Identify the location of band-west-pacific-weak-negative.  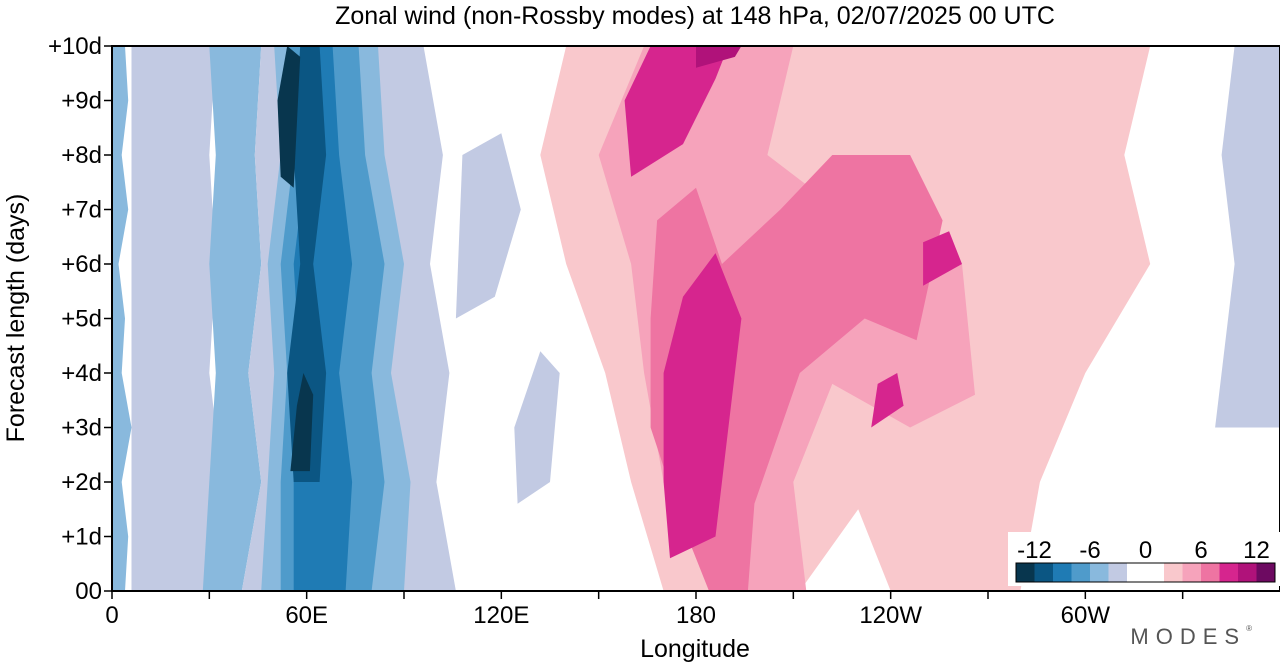
(177, 318).